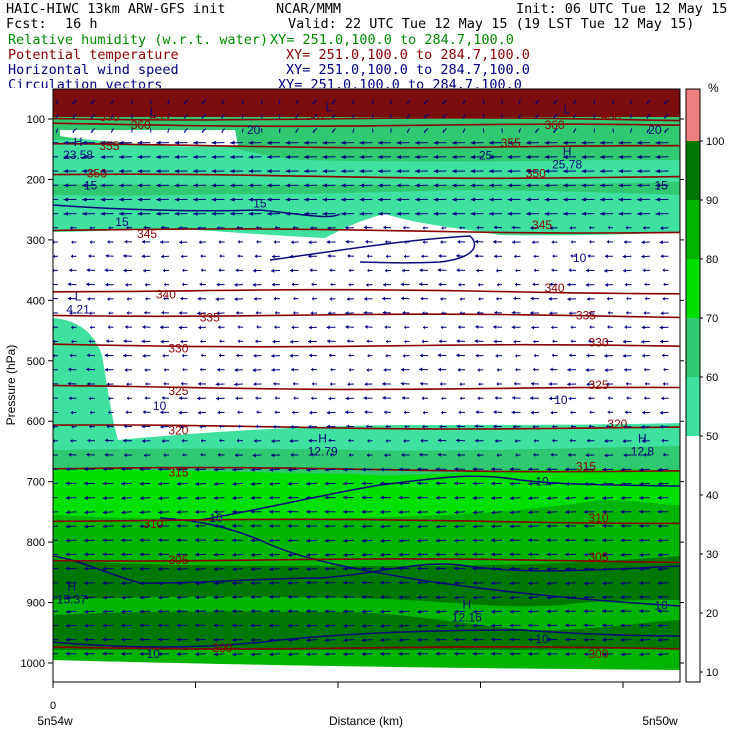 This screenshot has width=740, height=740. I want to click on init-time: Init: 06 UTC Tue 12 May 15, so click(622, 9).